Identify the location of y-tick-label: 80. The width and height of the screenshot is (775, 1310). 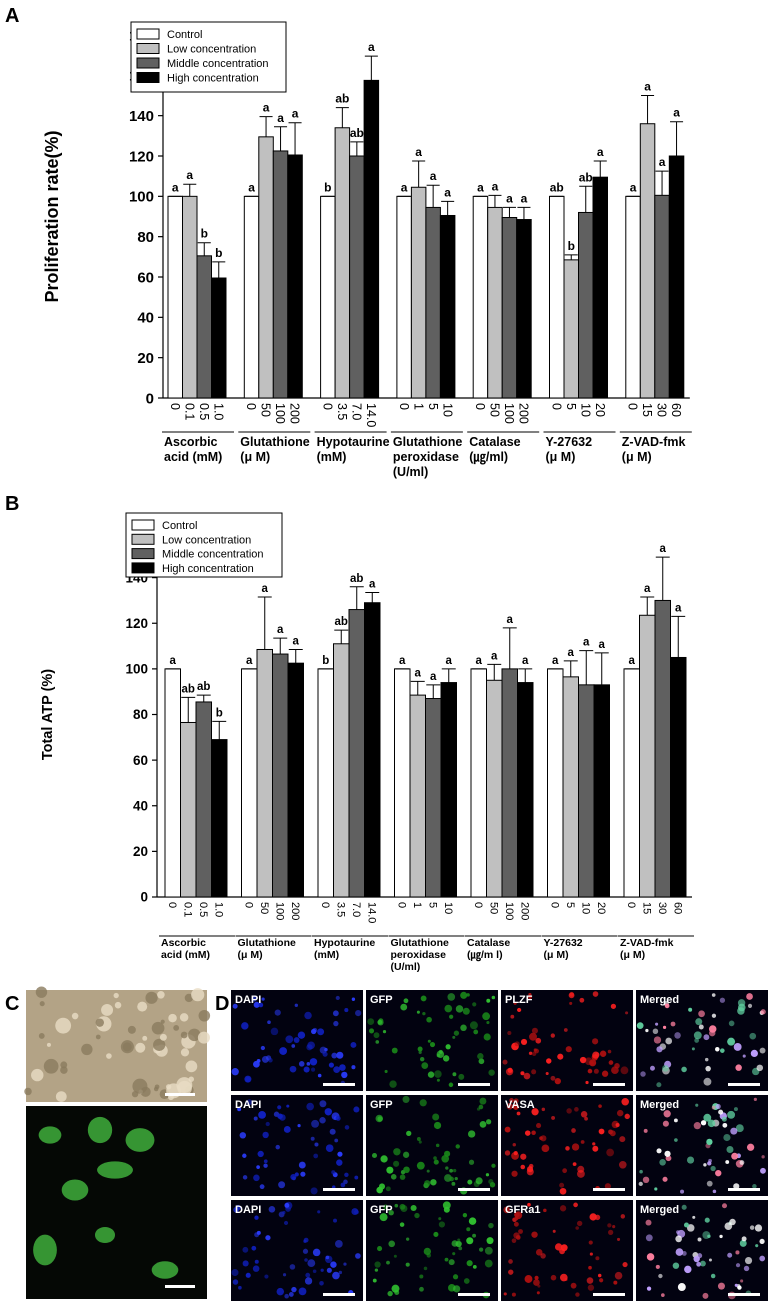
(140, 714).